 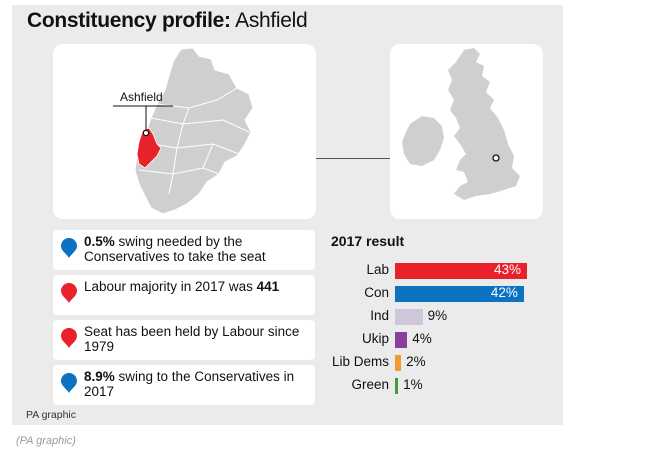 I want to click on fact-text-2: Labour majority in 2017 was 441, so click(x=196, y=286).